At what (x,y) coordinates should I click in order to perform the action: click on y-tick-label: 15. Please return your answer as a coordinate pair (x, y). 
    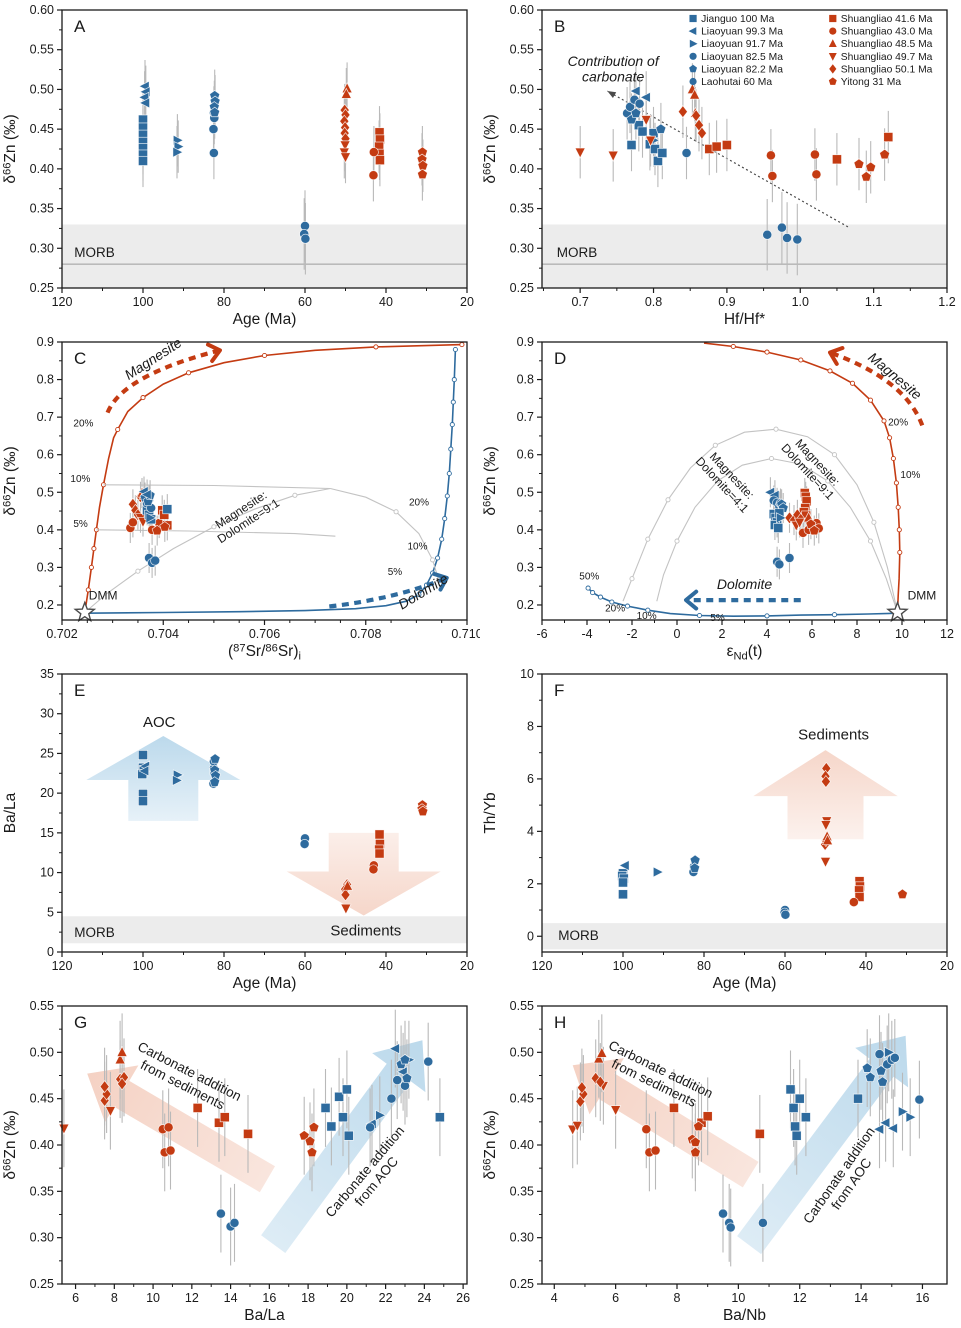
    Looking at the image, I should click on (47, 833).